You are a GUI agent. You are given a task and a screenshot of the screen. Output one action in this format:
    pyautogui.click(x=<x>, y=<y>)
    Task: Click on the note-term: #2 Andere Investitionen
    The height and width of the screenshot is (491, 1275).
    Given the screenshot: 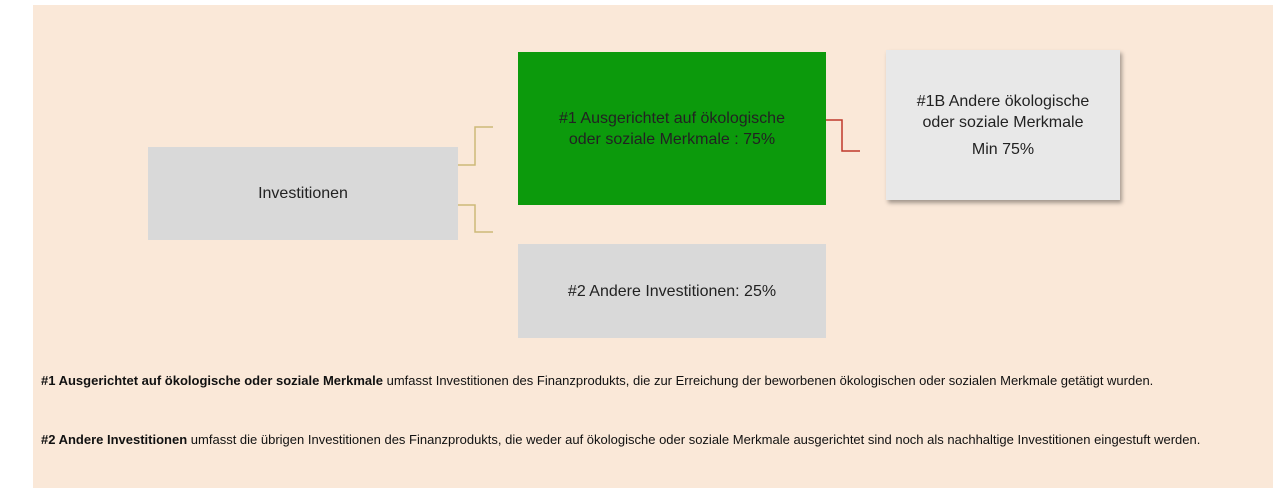 What is the action you would take?
    pyautogui.click(x=114, y=439)
    